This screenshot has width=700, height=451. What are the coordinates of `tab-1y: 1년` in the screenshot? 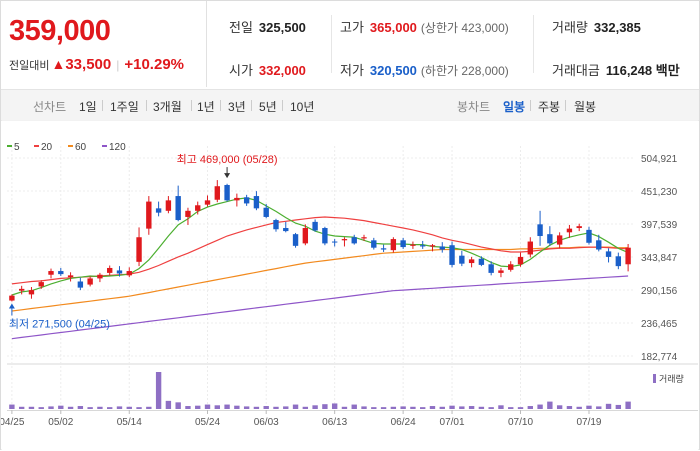 It's located at (206, 107).